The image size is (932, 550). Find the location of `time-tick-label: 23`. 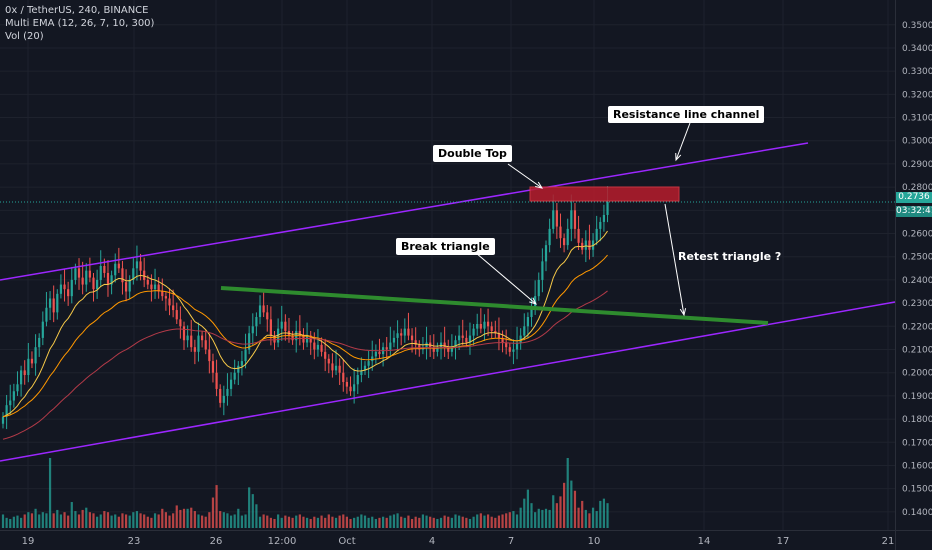

time-tick-label: 23 is located at coordinates (134, 541).